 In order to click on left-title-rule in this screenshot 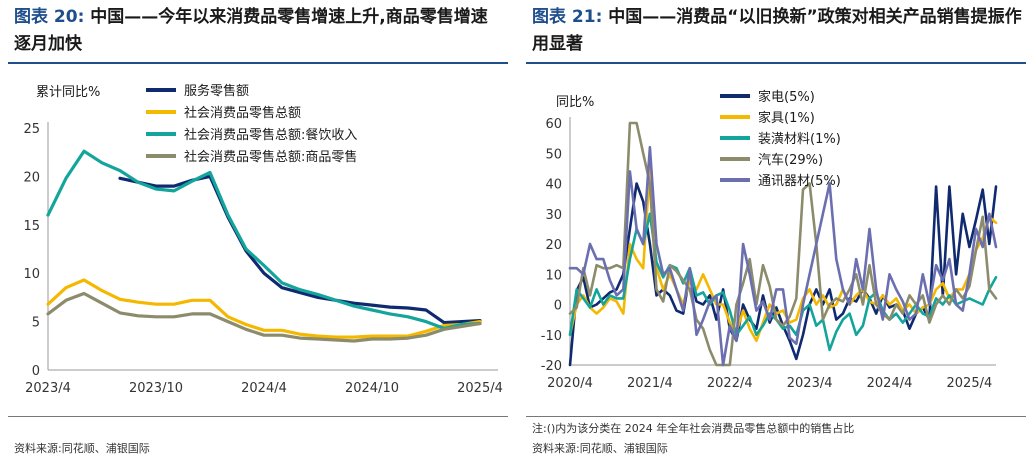, I will do `click(258, 63)`.